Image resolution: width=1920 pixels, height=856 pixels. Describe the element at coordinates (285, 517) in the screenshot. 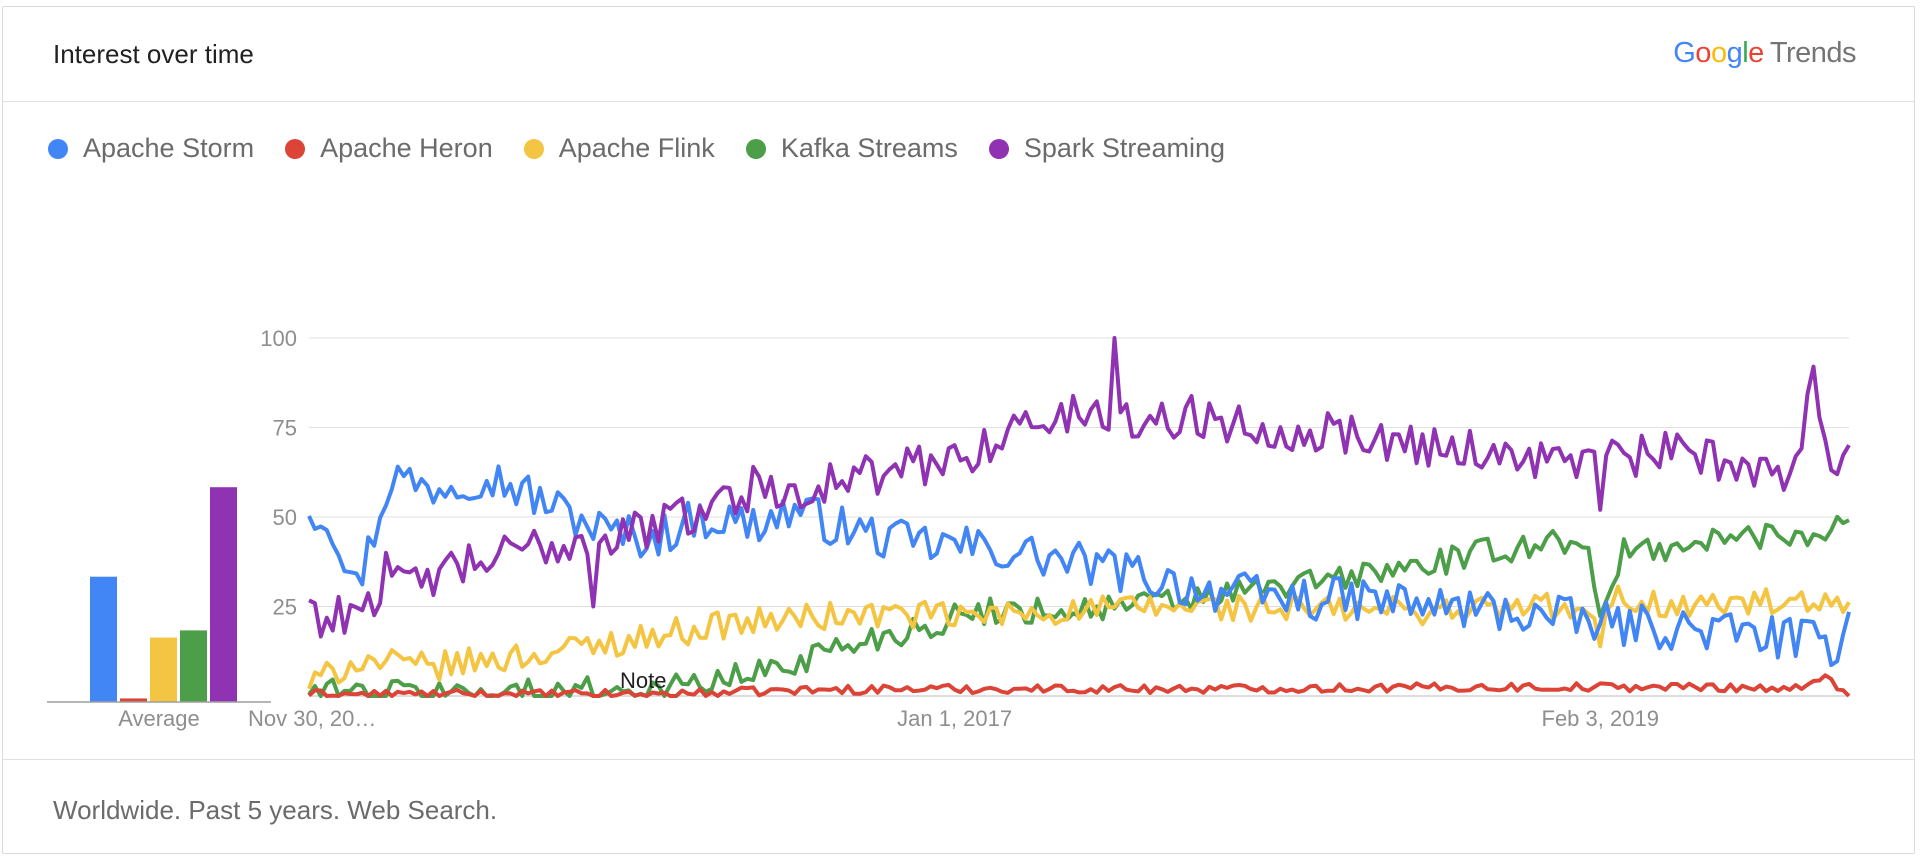

I see `y-tick-label: 50` at that location.